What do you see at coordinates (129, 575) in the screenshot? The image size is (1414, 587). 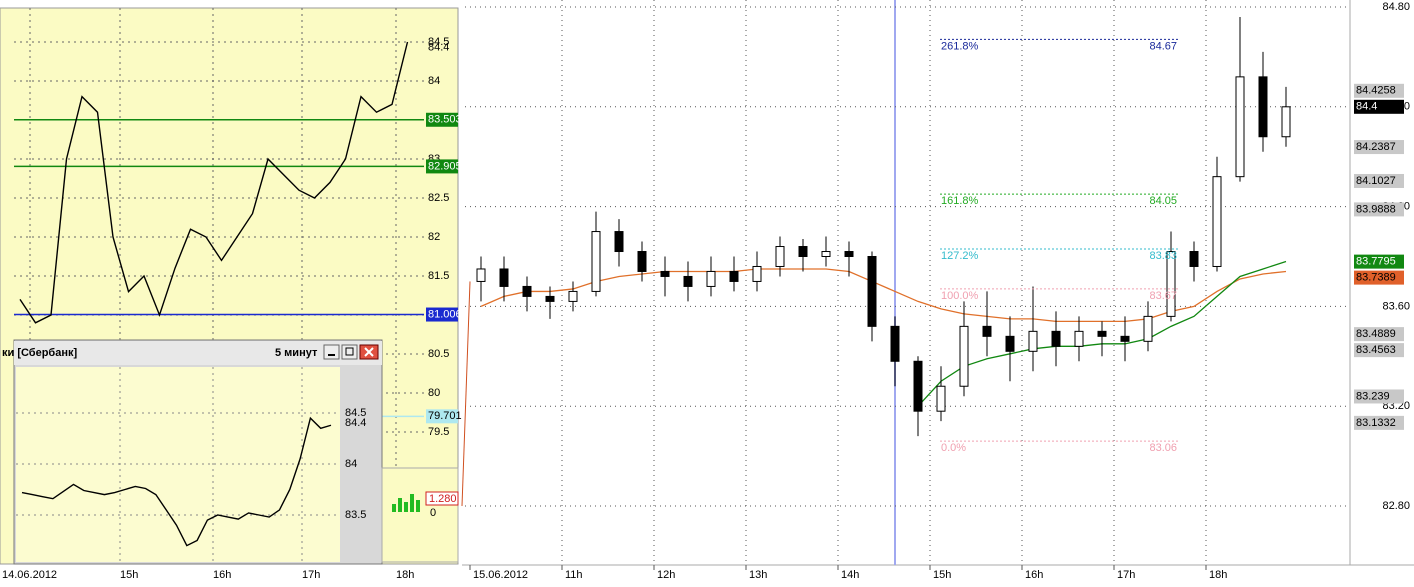 I see `x-tick-label: 15h` at bounding box center [129, 575].